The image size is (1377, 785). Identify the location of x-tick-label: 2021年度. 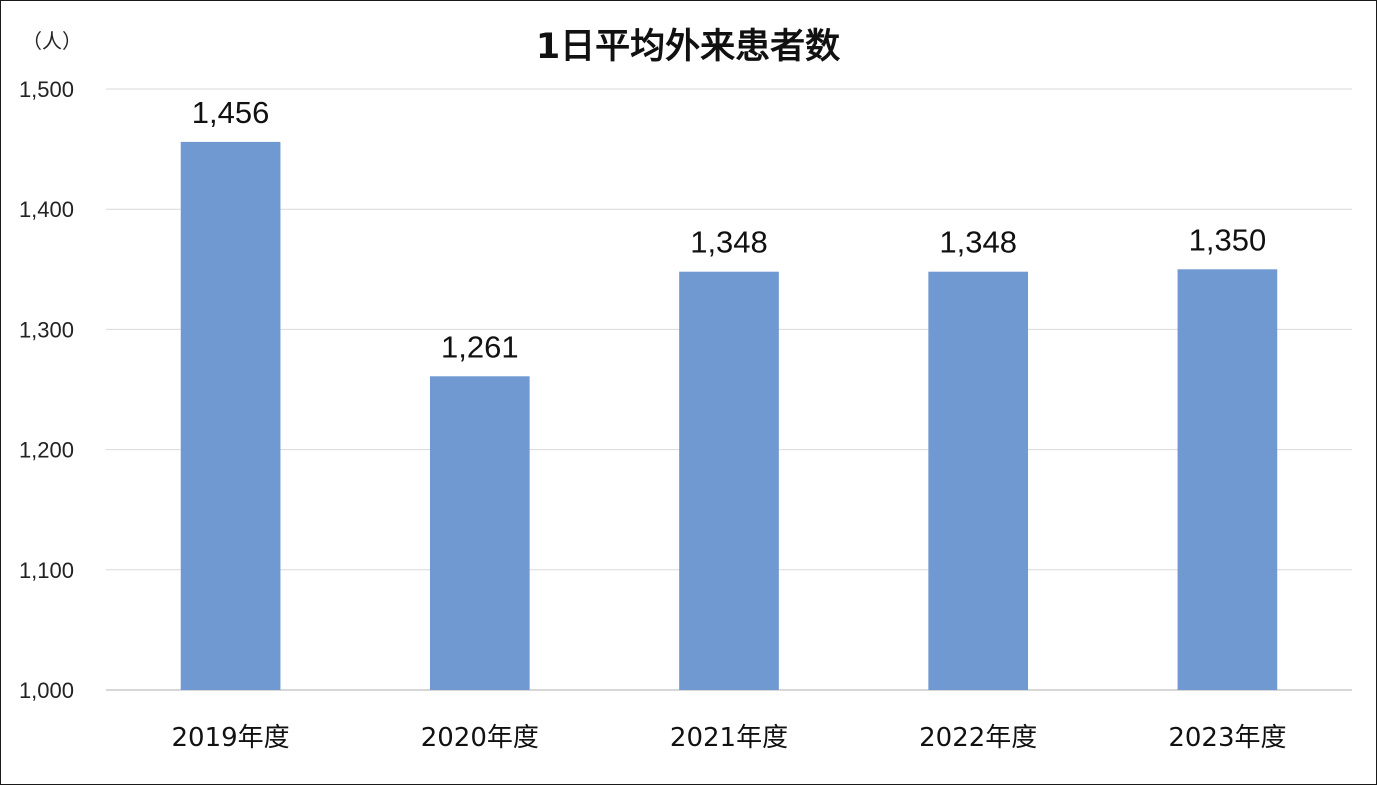
(729, 738).